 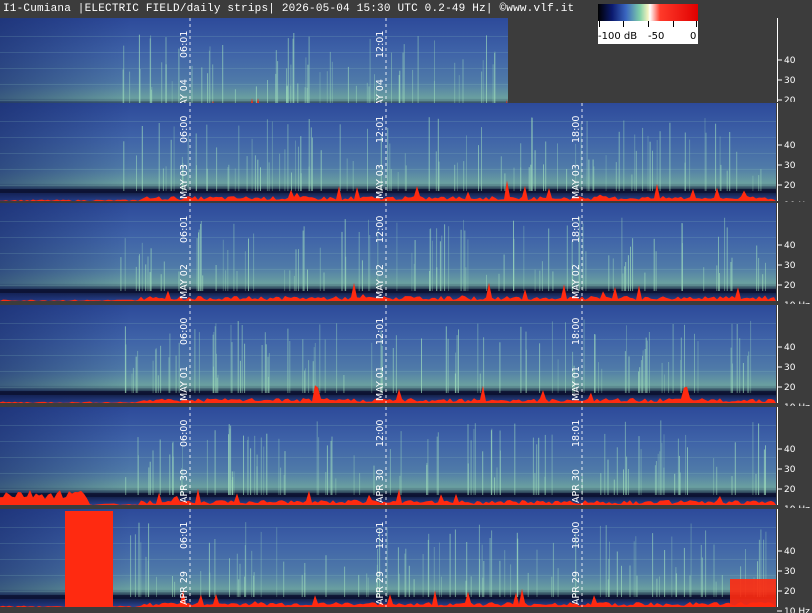 I want to click on legend-label-min: -100 dB, so click(x=618, y=36).